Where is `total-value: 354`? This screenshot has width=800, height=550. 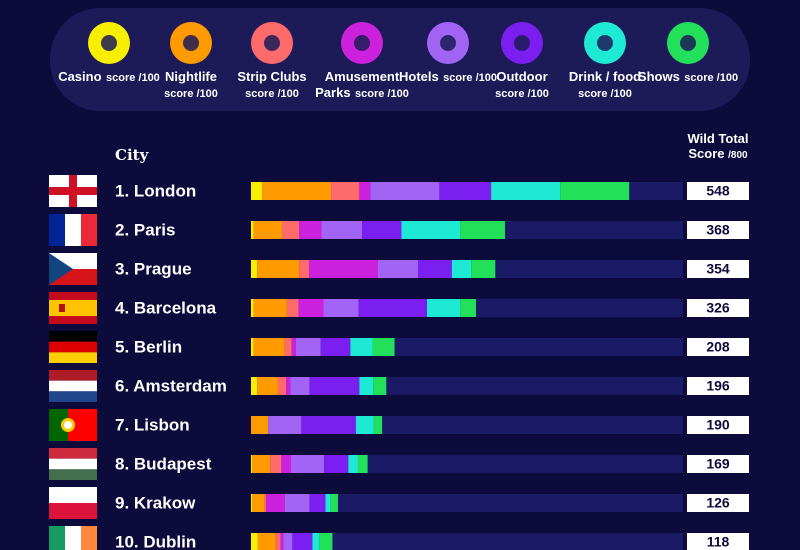 total-value: 354 is located at coordinates (718, 269).